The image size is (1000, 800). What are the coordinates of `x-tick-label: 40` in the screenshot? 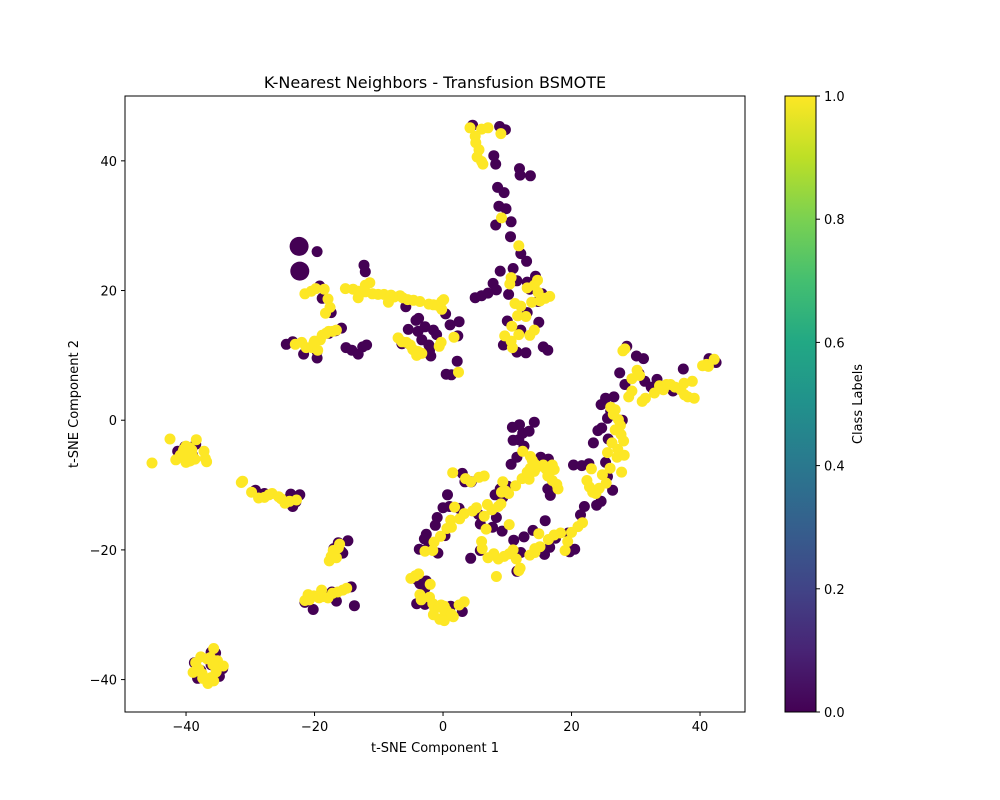 It's located at (700, 727).